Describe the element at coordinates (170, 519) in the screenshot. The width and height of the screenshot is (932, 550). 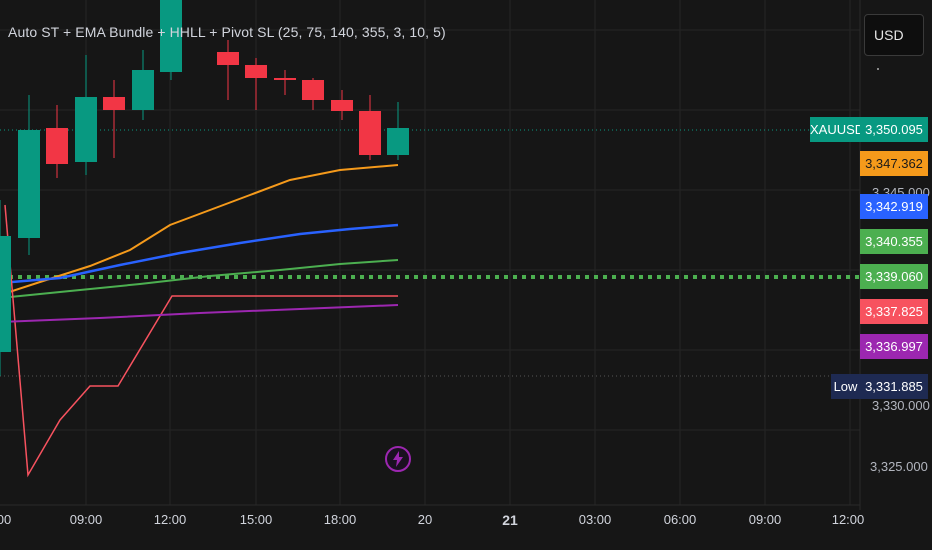
I see `time-tick-2: 12:00` at that location.